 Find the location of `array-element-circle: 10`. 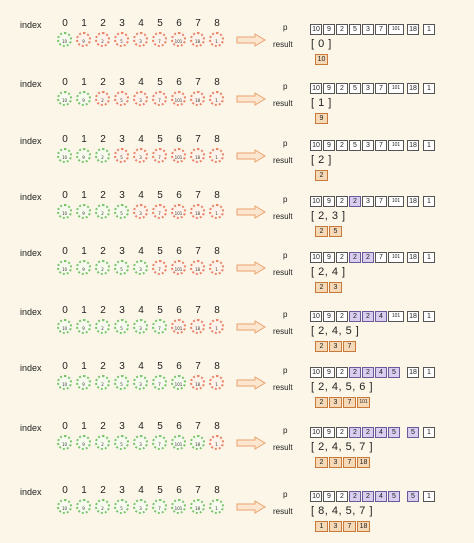

array-element-circle: 10 is located at coordinates (64, 326).